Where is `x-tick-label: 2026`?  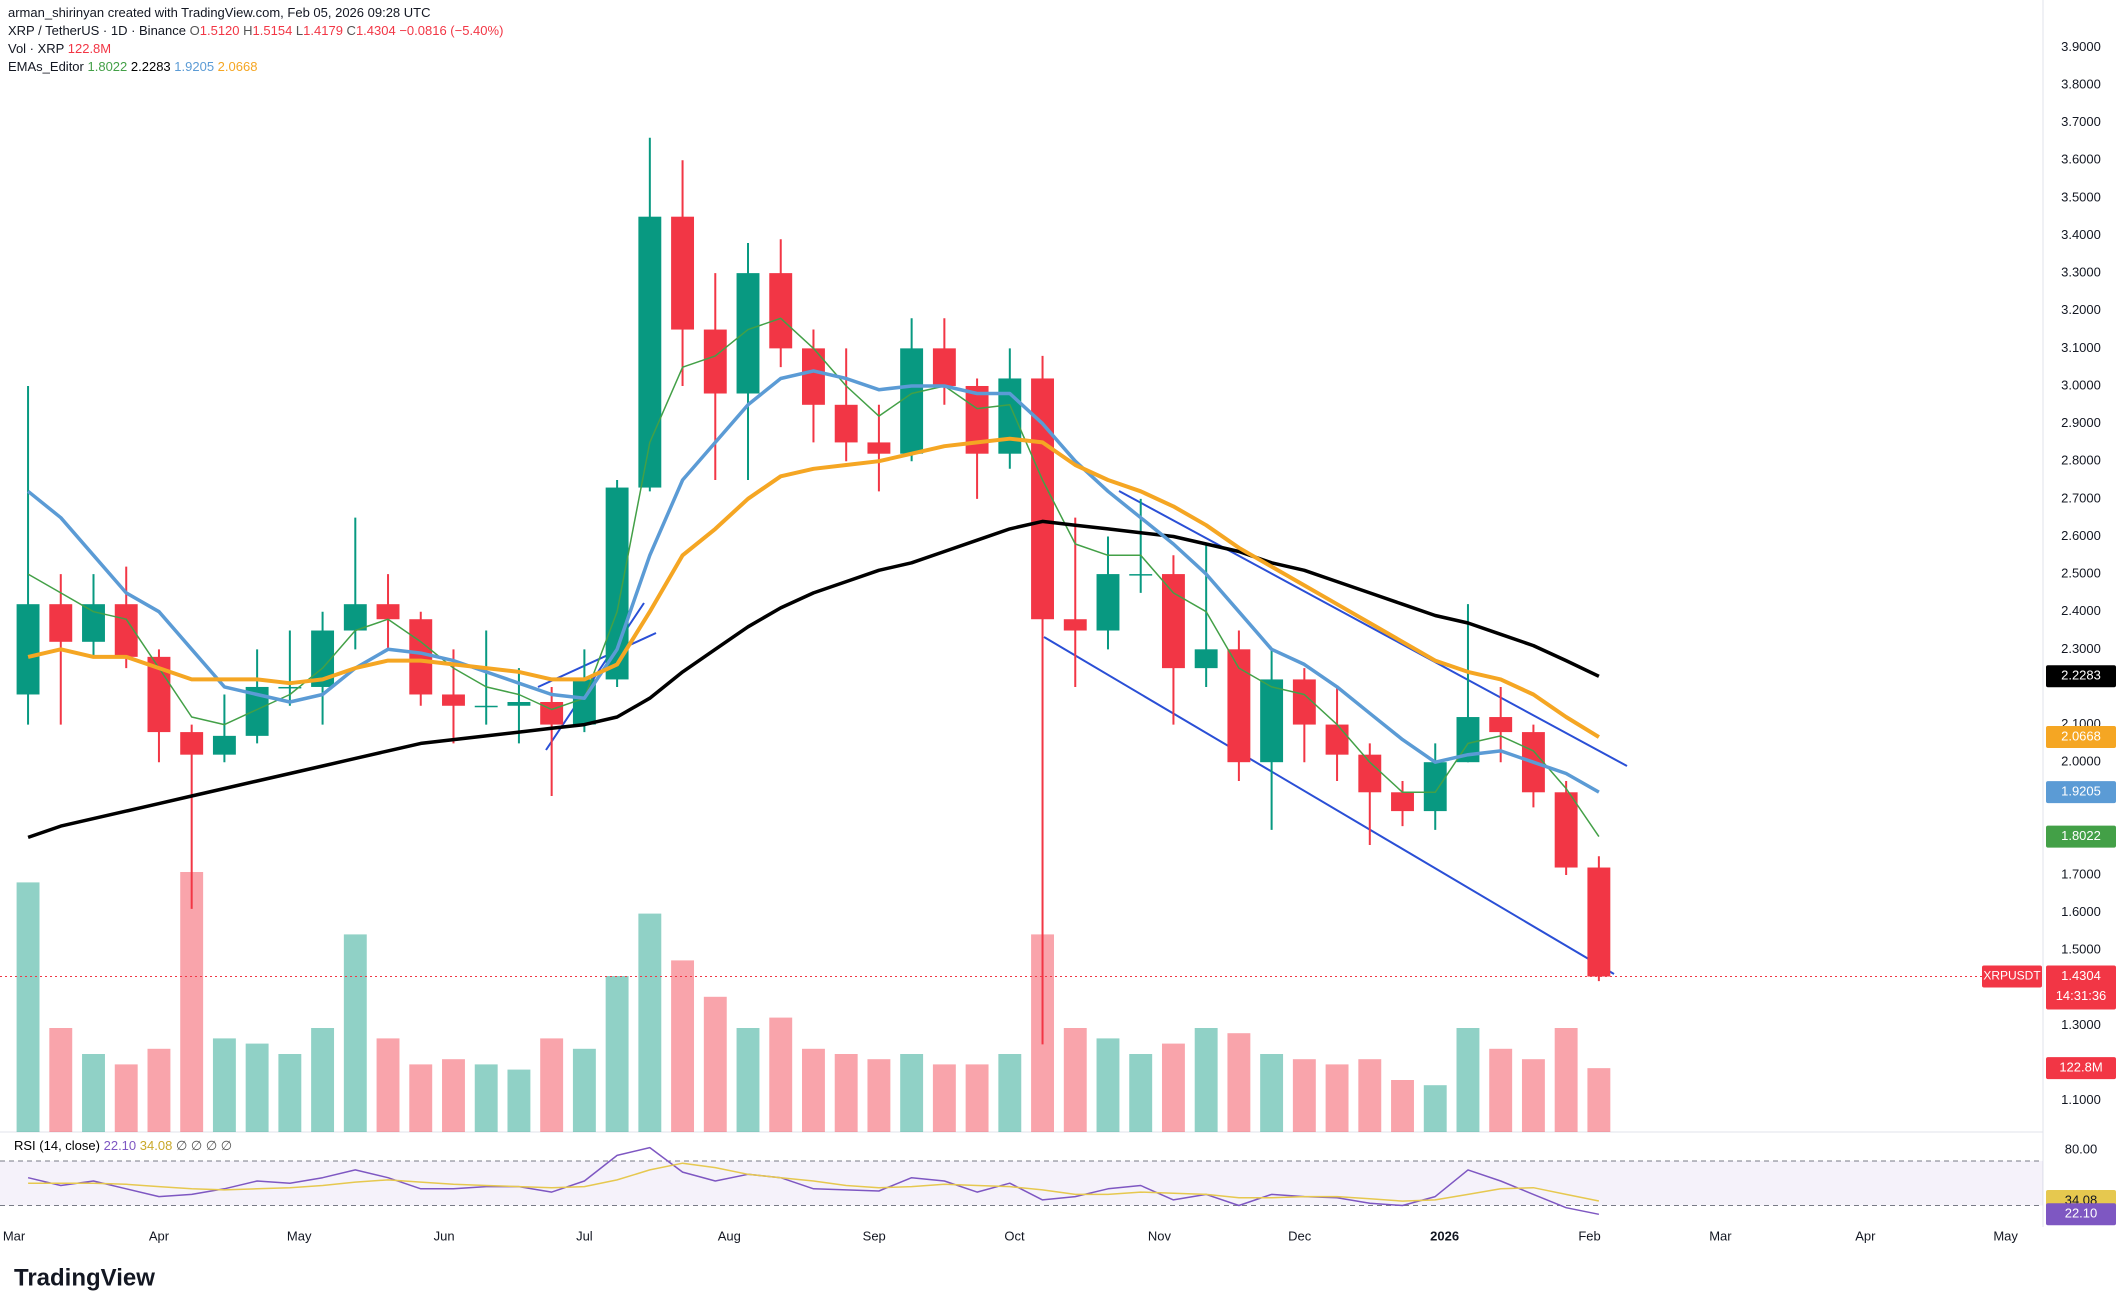 x-tick-label: 2026 is located at coordinates (1444, 1235).